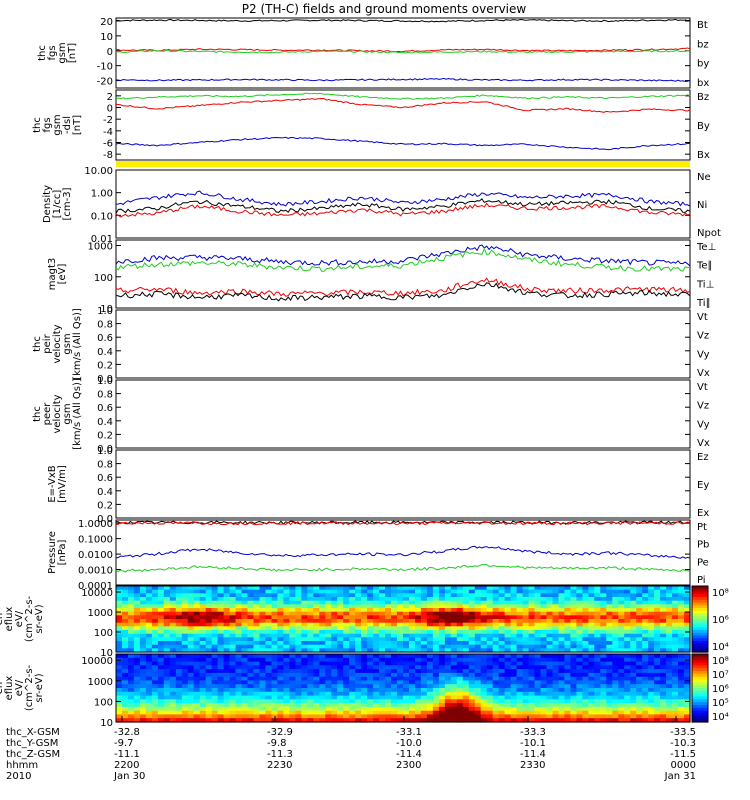 Image resolution: width=750 pixels, height=800 pixels. Describe the element at coordinates (106, 723) in the screenshot. I see `y-tick-label: 10` at that location.